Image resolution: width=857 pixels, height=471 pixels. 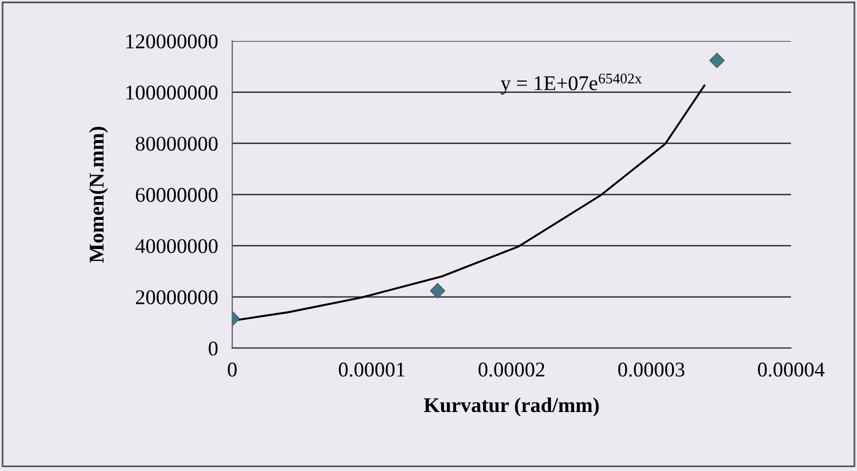 I want to click on x-tick-label: 0.00001, so click(x=371, y=369).